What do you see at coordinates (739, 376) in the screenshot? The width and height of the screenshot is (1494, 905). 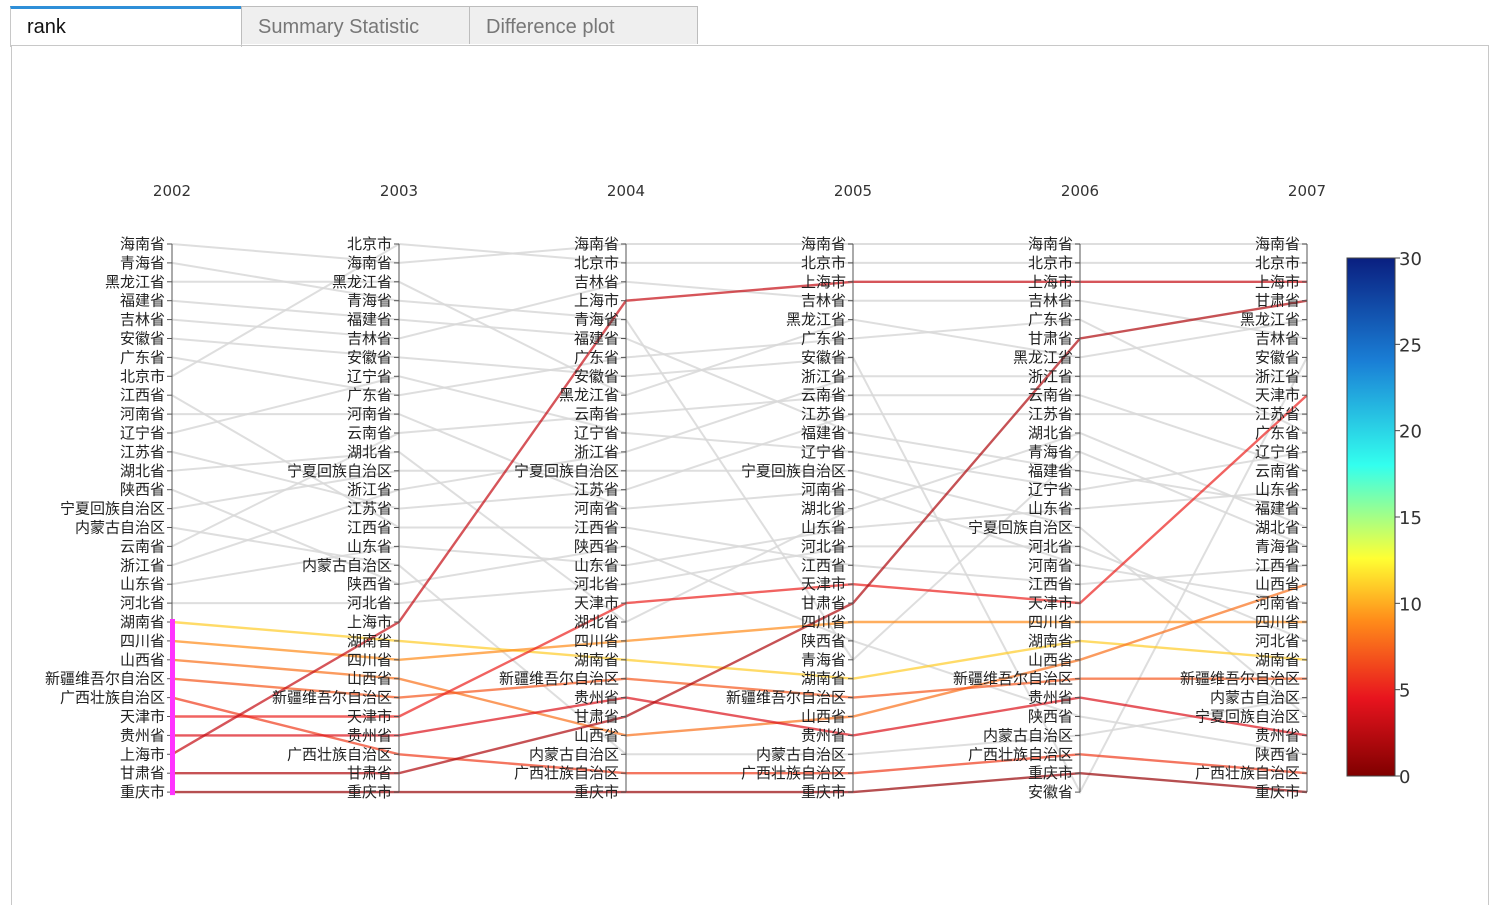 I see `series-line-e5b9bfe4b89ce79c81` at bounding box center [739, 376].